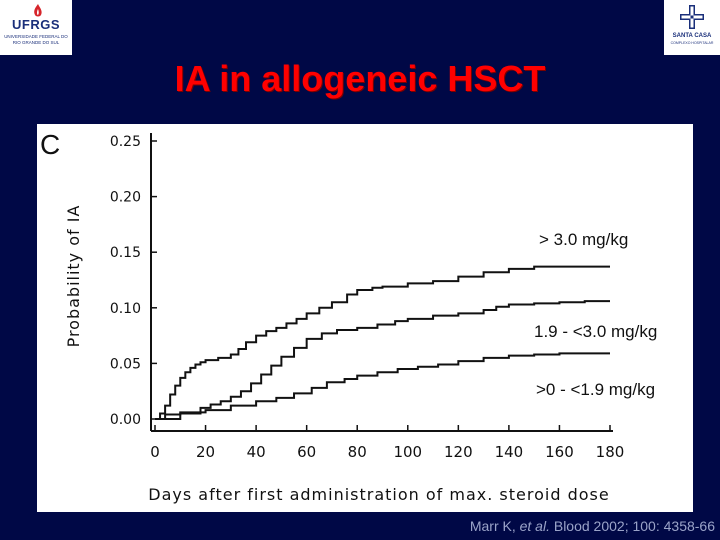 The width and height of the screenshot is (720, 540). Describe the element at coordinates (509, 452) in the screenshot. I see `x-tick-label: 140` at that location.